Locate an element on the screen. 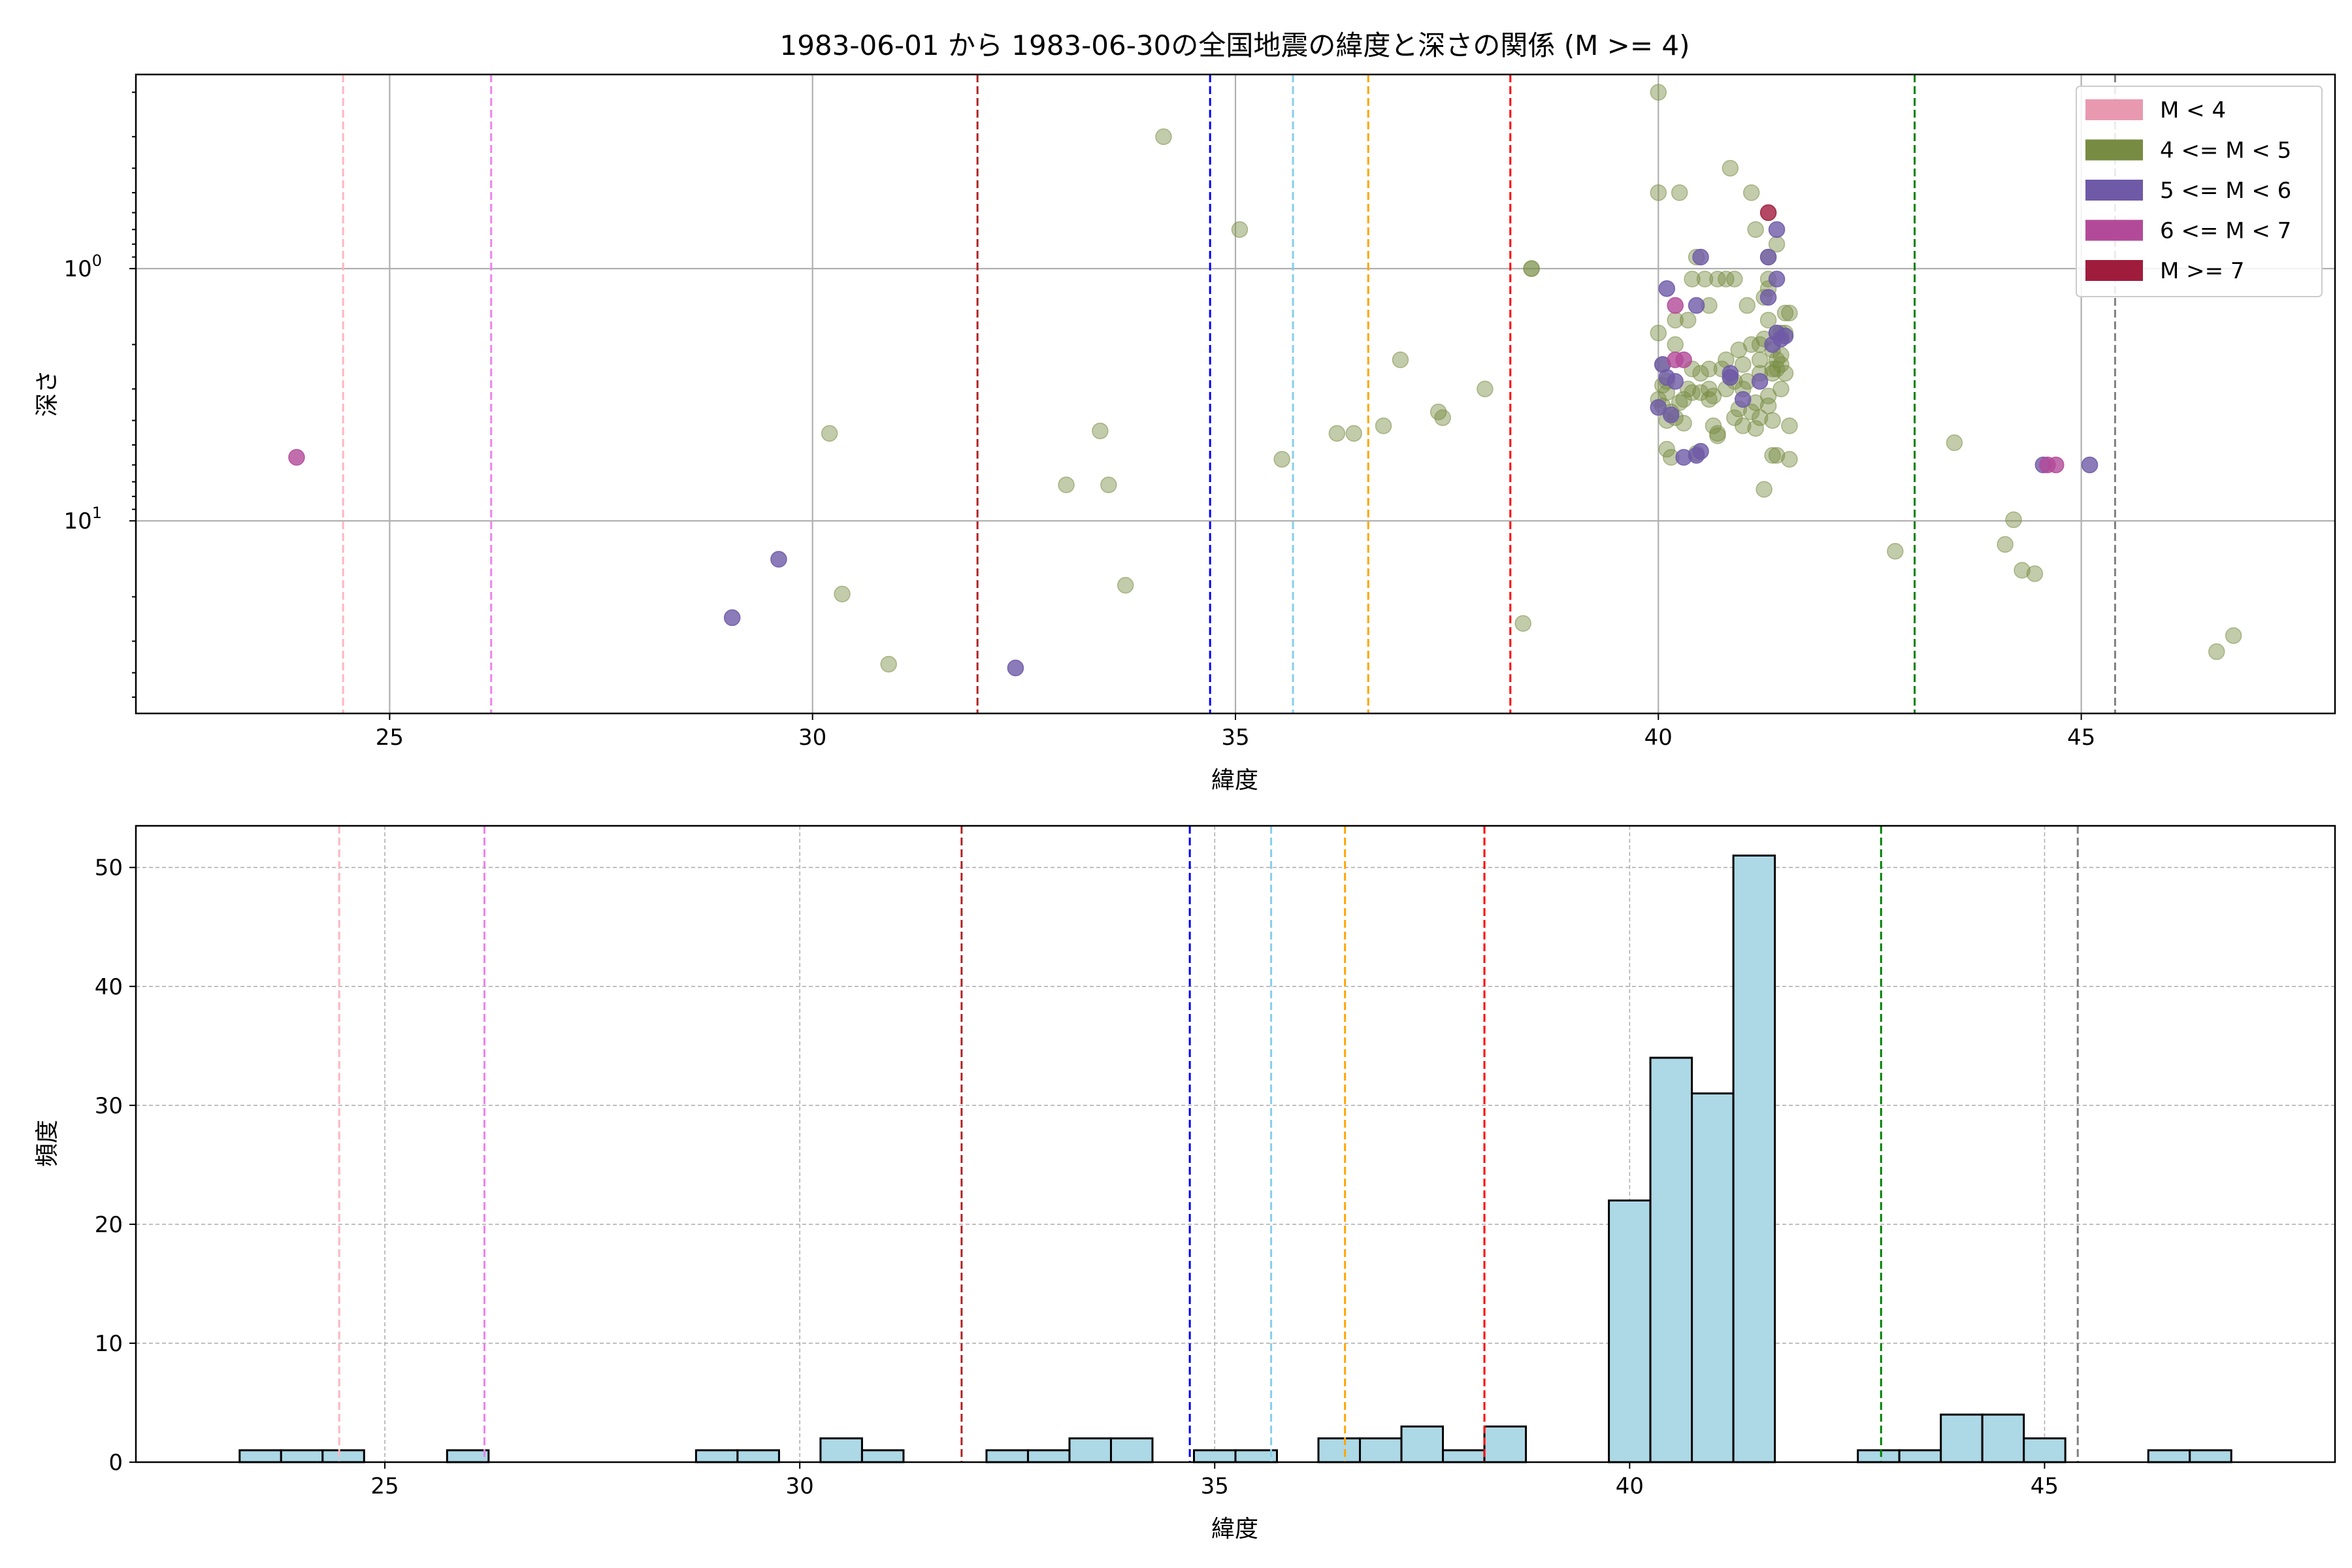 The image size is (2352, 1568). histogram-x-label: 緯度 is located at coordinates (1234, 1529).